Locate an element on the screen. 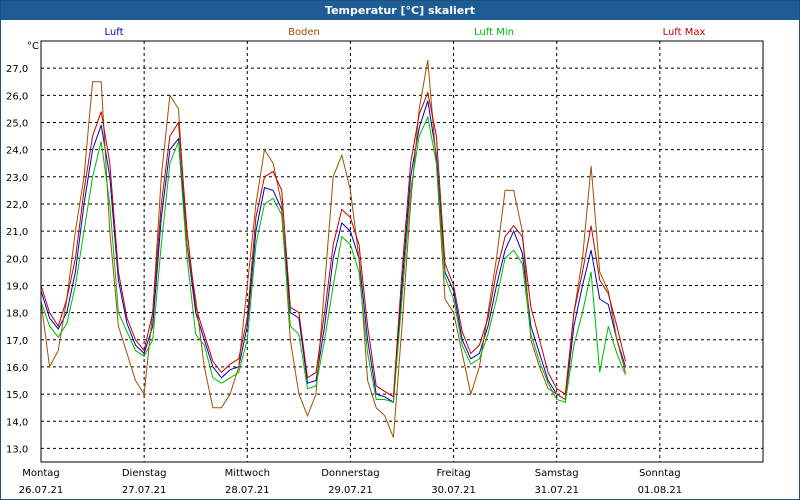 Image resolution: width=800 pixels, height=500 pixels. x-tick-weekday: Mittwoch is located at coordinates (247, 473).